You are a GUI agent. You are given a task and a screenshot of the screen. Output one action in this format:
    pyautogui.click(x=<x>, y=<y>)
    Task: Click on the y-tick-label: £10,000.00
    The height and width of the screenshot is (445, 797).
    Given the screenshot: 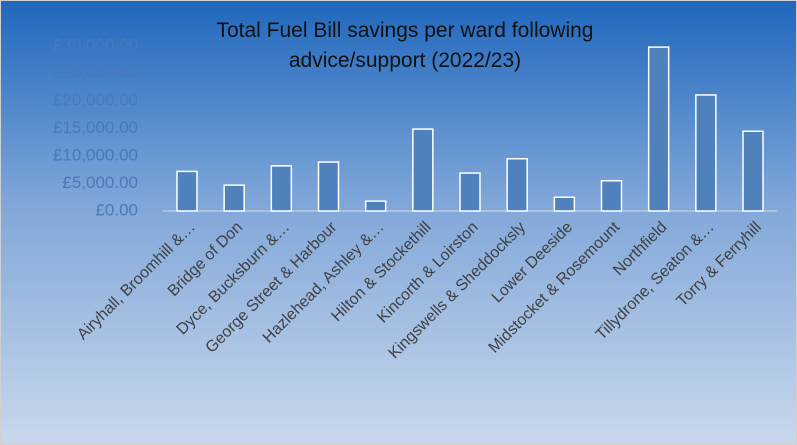 What is the action you would take?
    pyautogui.click(x=95, y=154)
    